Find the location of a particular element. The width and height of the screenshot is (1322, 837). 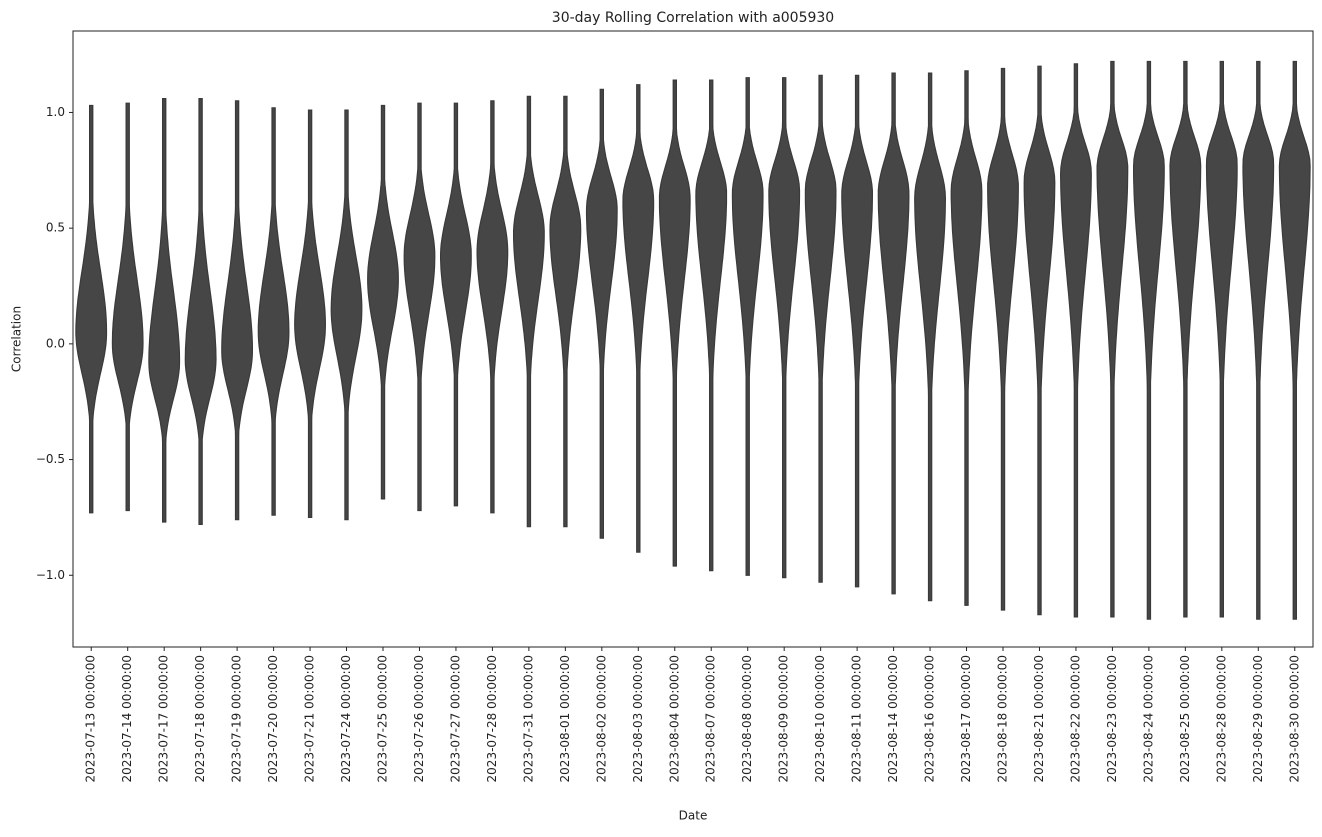

x-tick-label: 2023-08-24 00:00:00 is located at coordinates (1148, 718).